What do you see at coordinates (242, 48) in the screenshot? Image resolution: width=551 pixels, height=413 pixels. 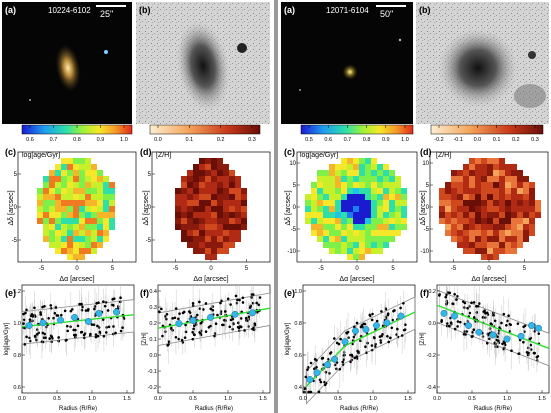 I see `left-grey-star` at bounding box center [242, 48].